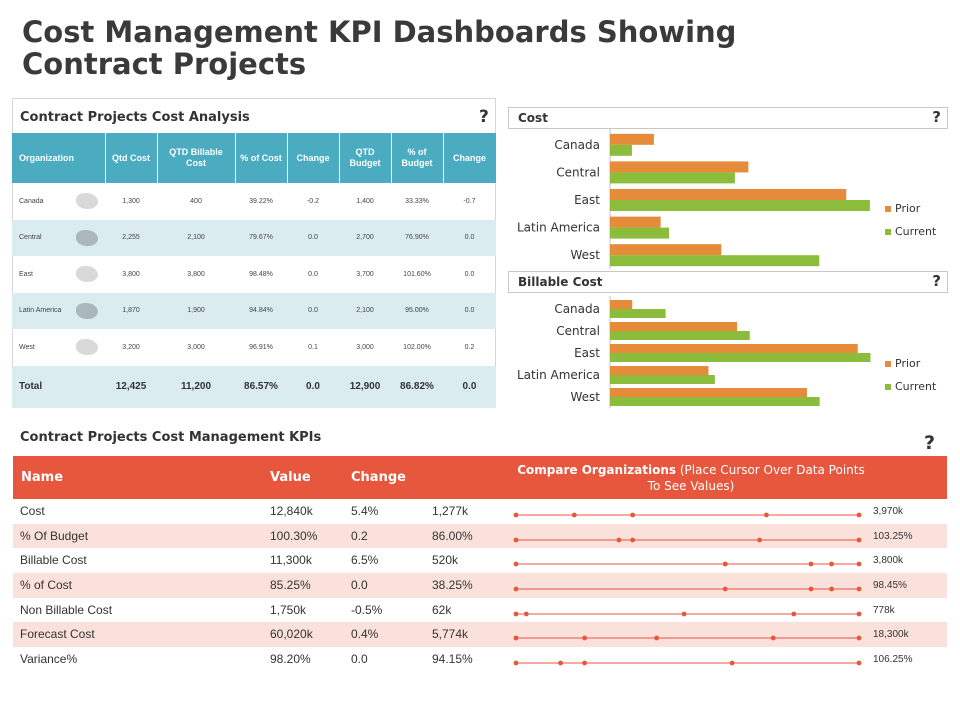  I want to click on category-label: Canada, so click(577, 145).